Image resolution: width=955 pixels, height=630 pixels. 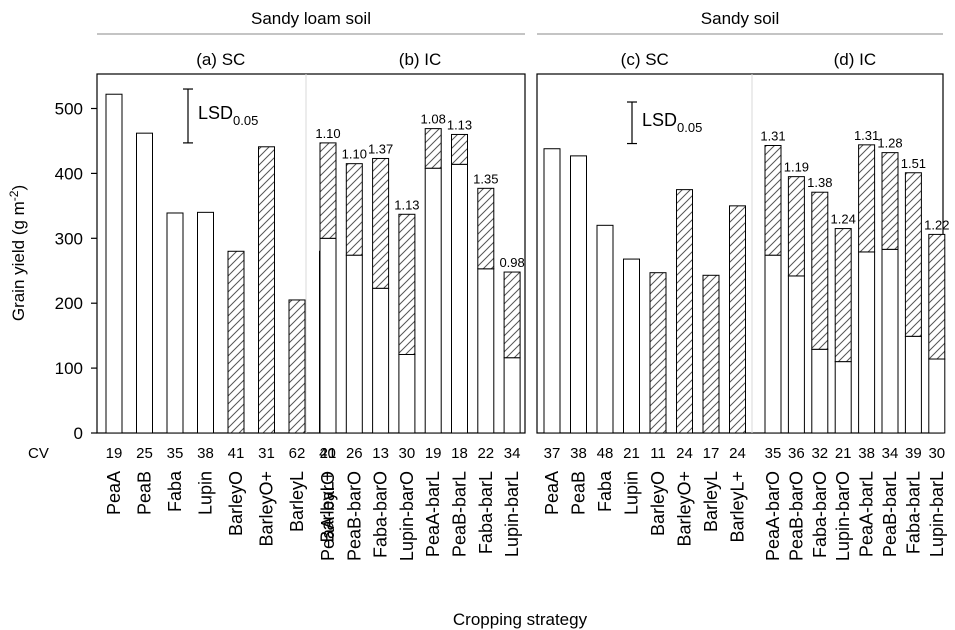 I want to click on ler-label: 1.19, so click(x=796, y=167).